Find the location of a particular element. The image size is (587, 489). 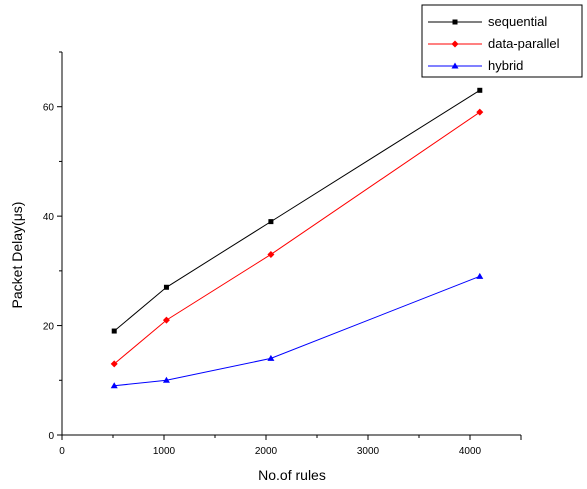

legend-box is located at coordinates (502, 41).